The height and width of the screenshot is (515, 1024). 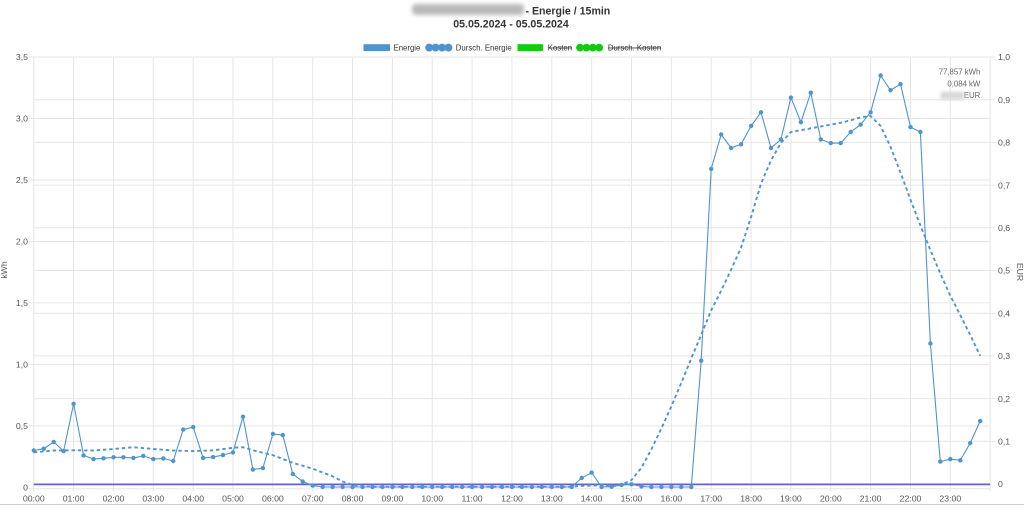 What do you see at coordinates (711, 499) in the screenshot?
I see `svg-text: 17:00` at bounding box center [711, 499].